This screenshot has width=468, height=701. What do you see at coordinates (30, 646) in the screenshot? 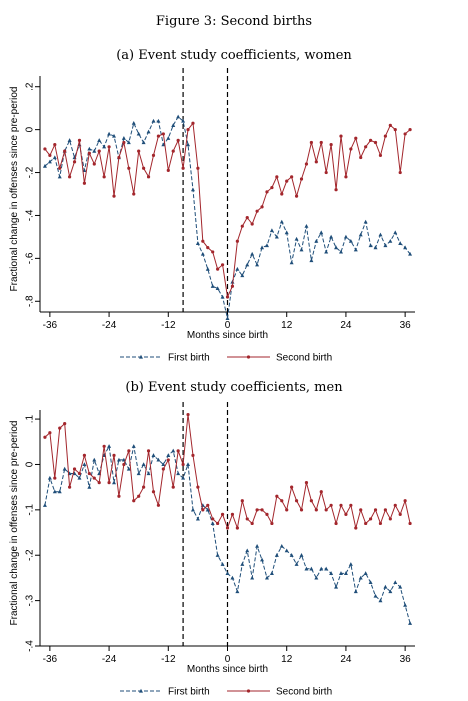
I see `y-tick-label: -.4` at bounding box center [30, 646].